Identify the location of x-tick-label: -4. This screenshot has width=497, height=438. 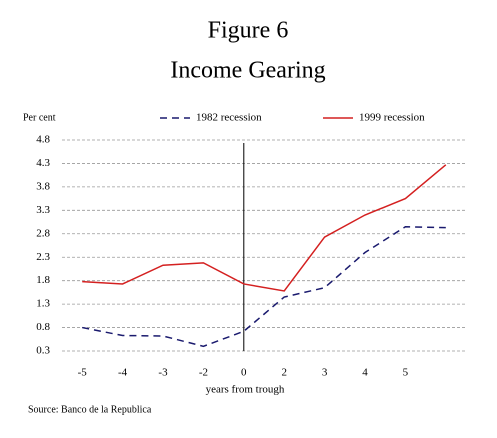
(123, 373).